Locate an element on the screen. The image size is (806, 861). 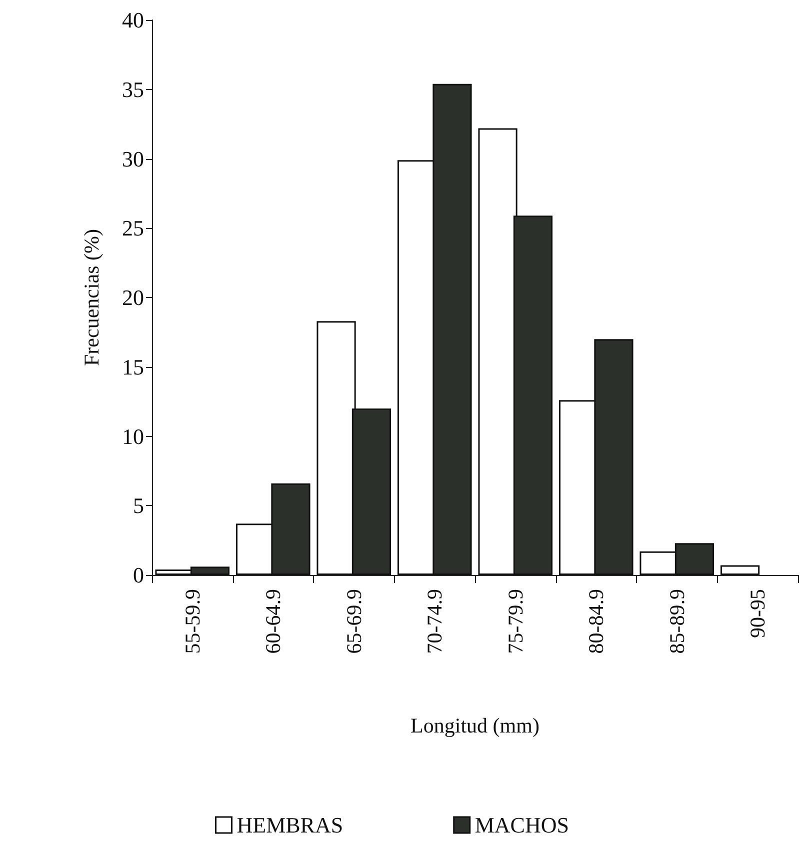
y-tick-label: 20 is located at coordinates (133, 297).